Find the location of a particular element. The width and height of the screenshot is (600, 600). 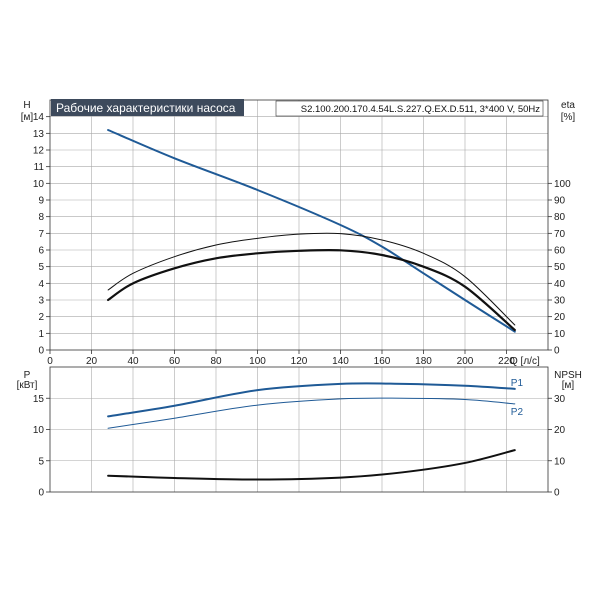

left-tick-label: 14 is located at coordinates (39, 117).